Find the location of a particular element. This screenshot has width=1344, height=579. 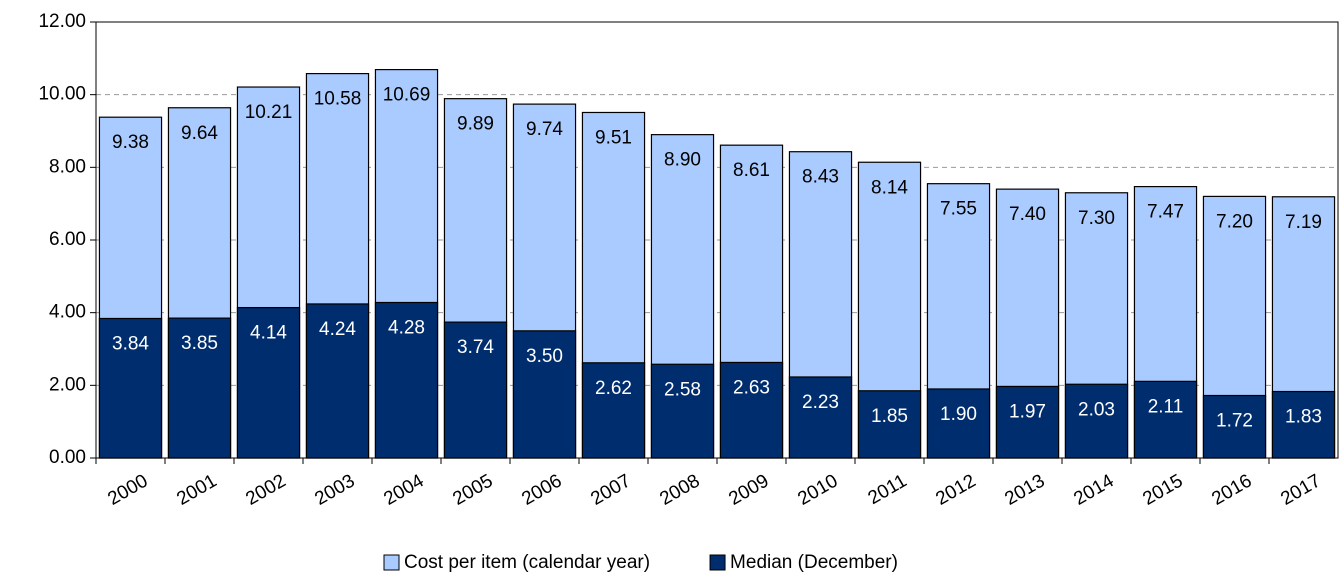

data-label: 2.23 is located at coordinates (820, 402).